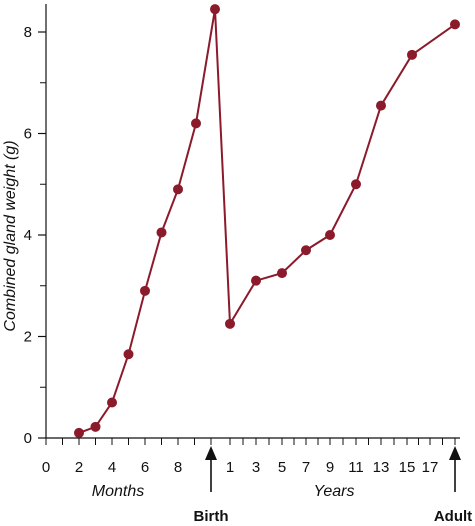 The image size is (475, 526). I want to click on x-tick-label: 3, so click(256, 467).